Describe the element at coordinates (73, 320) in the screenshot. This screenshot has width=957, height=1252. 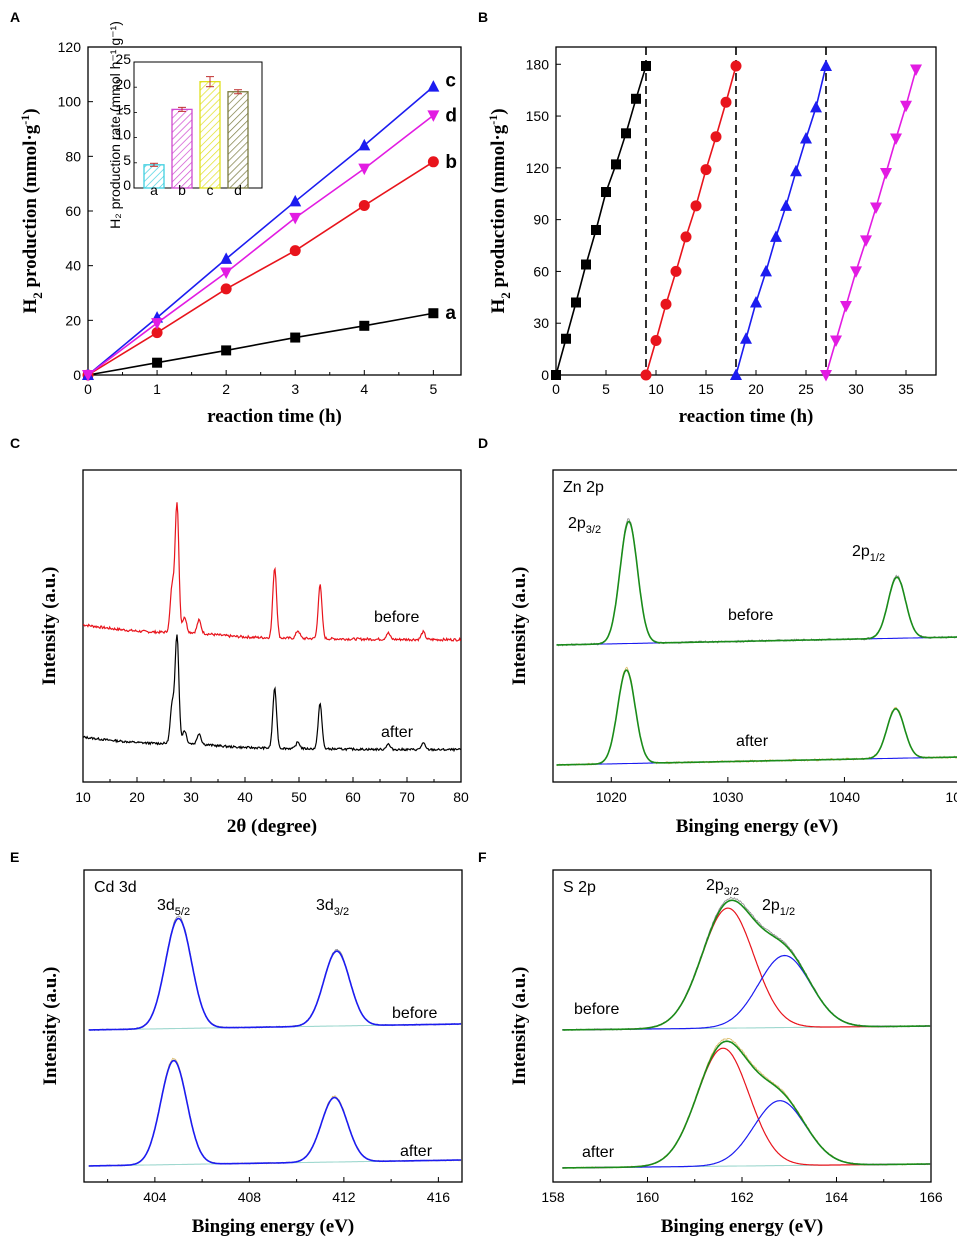
I see `y-tick-label: 20` at that location.